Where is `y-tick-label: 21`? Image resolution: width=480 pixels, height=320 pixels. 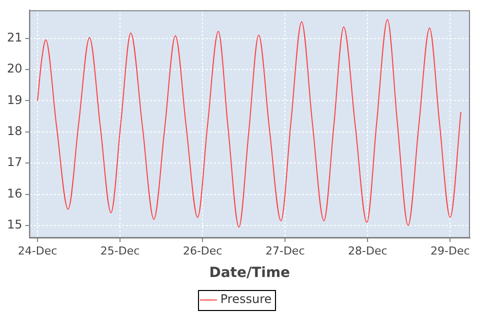
y-tick-label: 21 is located at coordinates (14, 37).